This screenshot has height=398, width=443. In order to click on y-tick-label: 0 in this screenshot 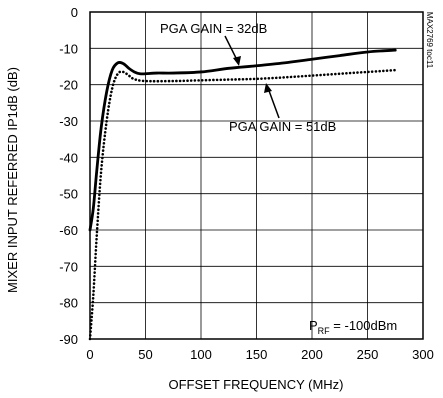, I will do `click(74, 12)`.